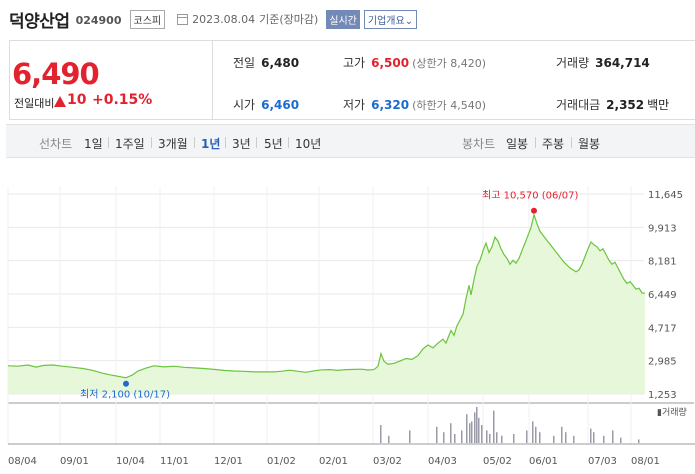 This screenshot has width=695, height=474. I want to click on stat-label: 전일, so click(244, 63).